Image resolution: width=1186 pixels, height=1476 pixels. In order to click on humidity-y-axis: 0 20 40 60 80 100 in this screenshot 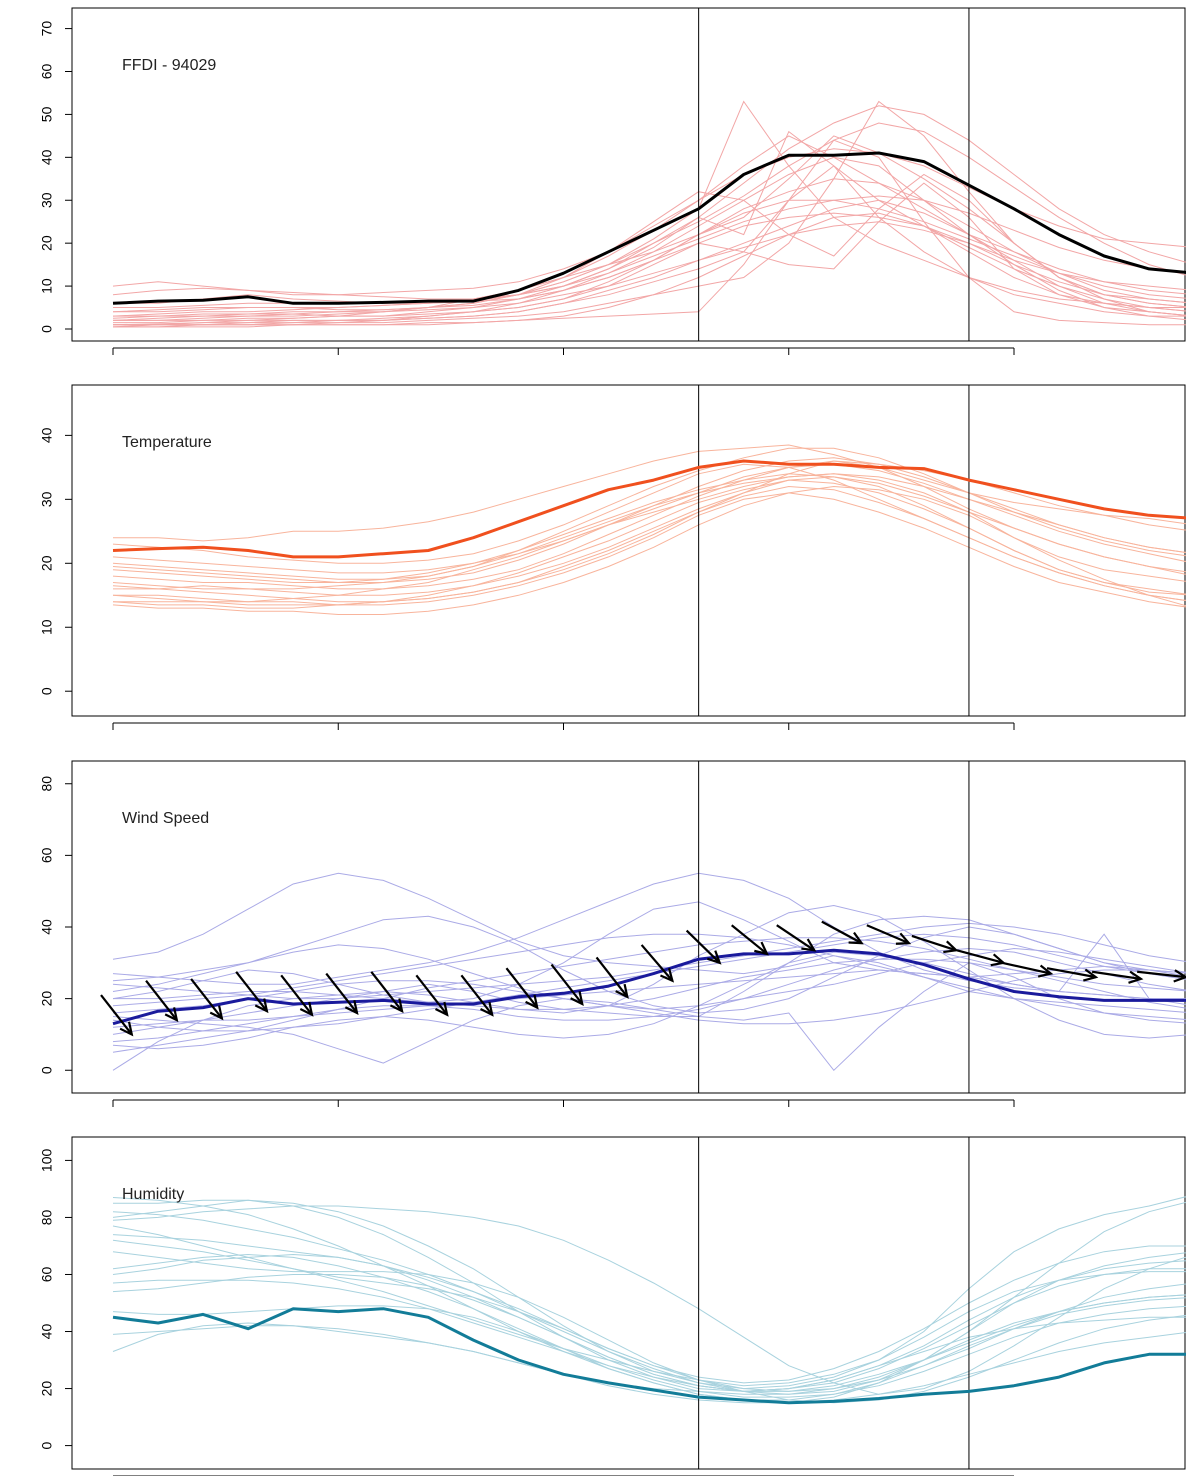, I will do `click(55, 1299)`.